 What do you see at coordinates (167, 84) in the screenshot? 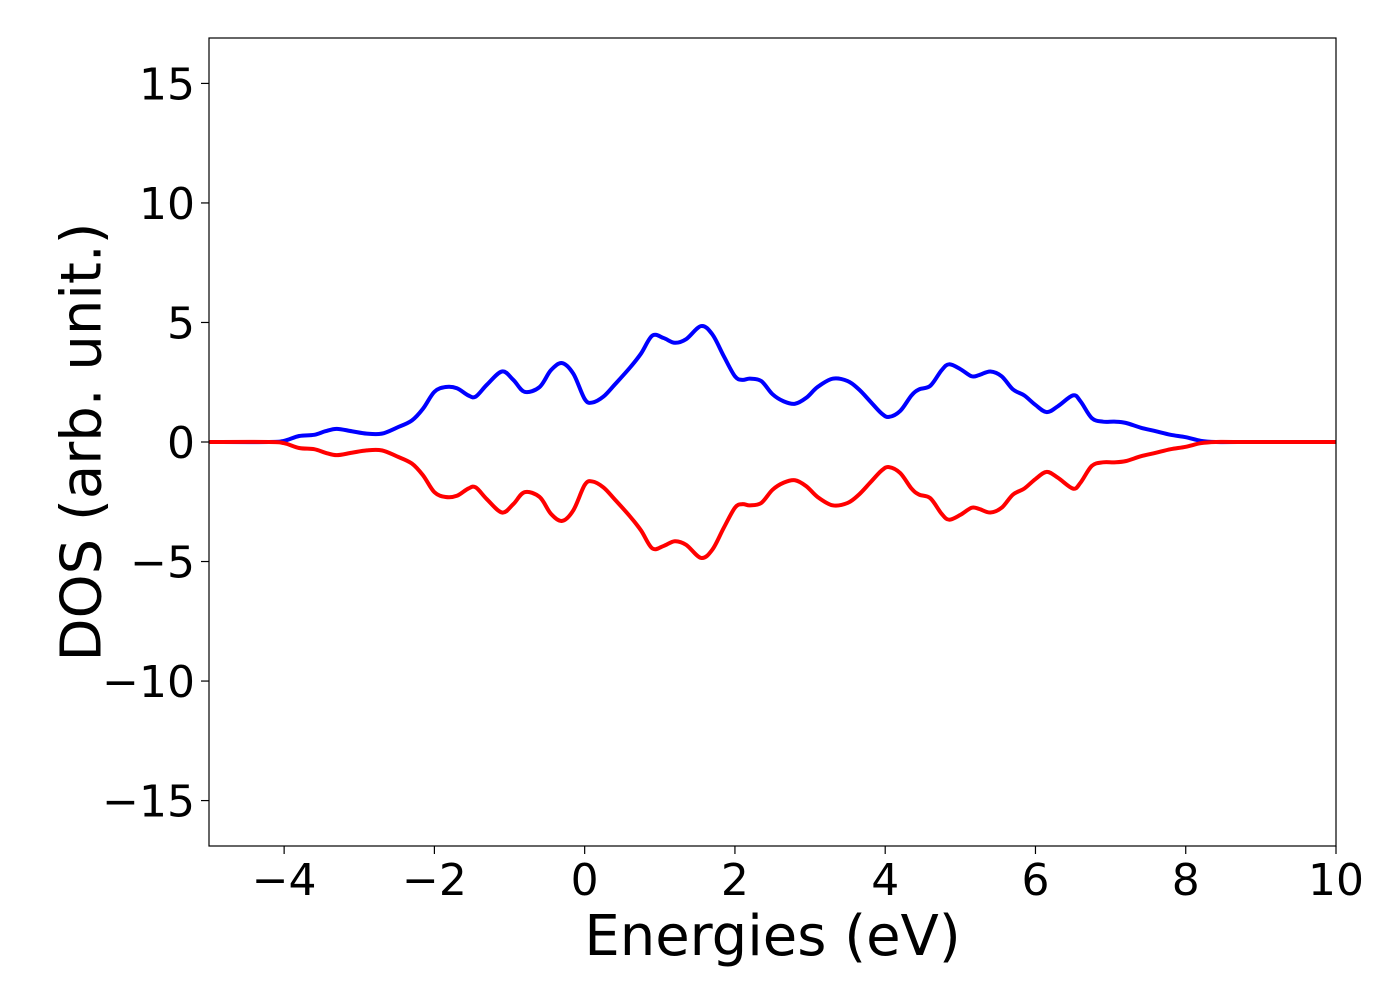
I see `y-tick-label: 15` at bounding box center [167, 84].